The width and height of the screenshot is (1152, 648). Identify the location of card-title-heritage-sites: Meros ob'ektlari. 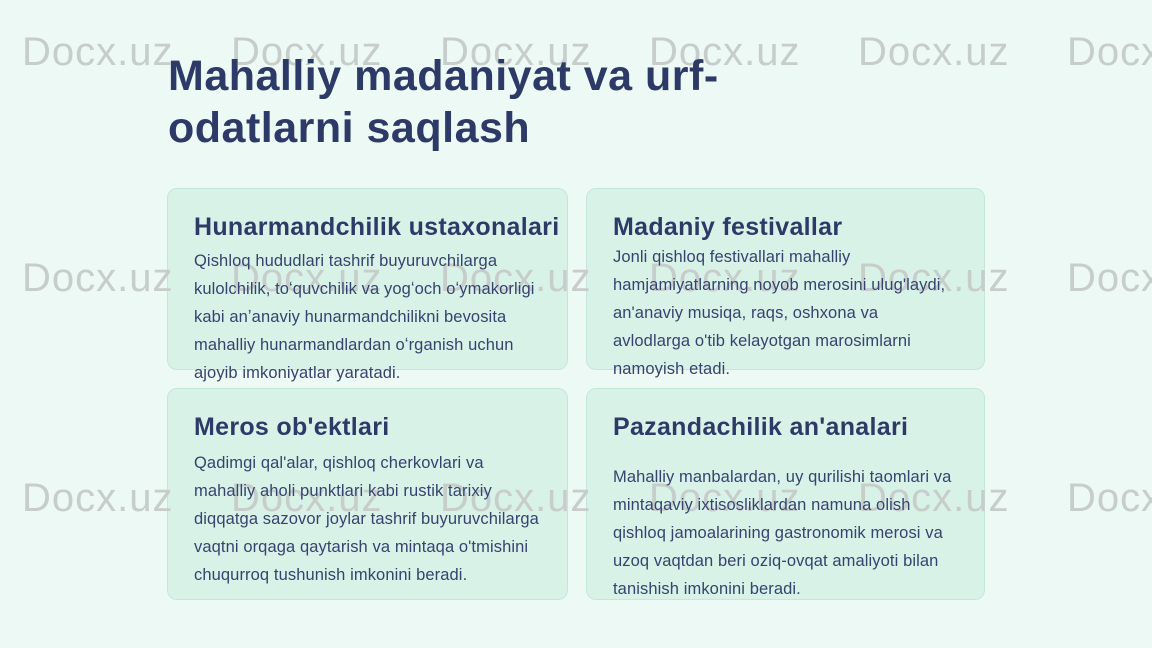
(292, 427).